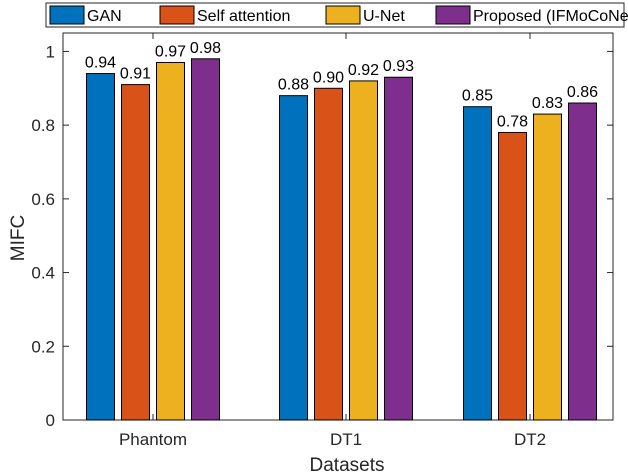  Describe the element at coordinates (477, 96) in the screenshot. I see `data-label: 0.85` at that location.